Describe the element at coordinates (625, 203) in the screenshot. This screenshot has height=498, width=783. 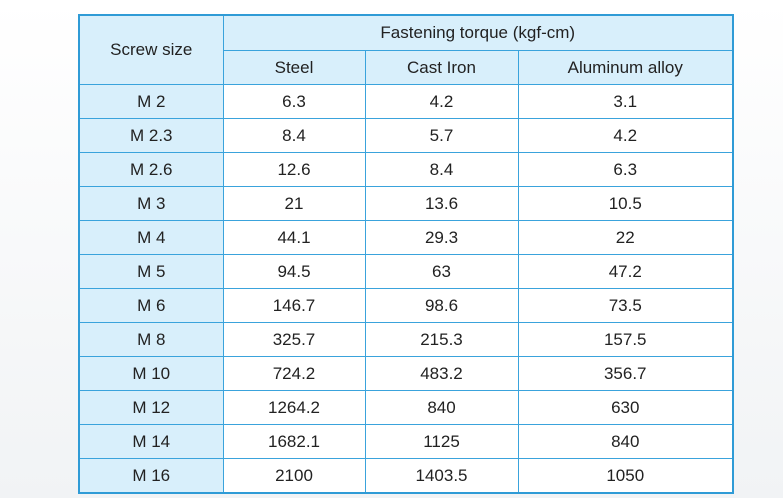
I see `torque-cell: 10.5` at that location.